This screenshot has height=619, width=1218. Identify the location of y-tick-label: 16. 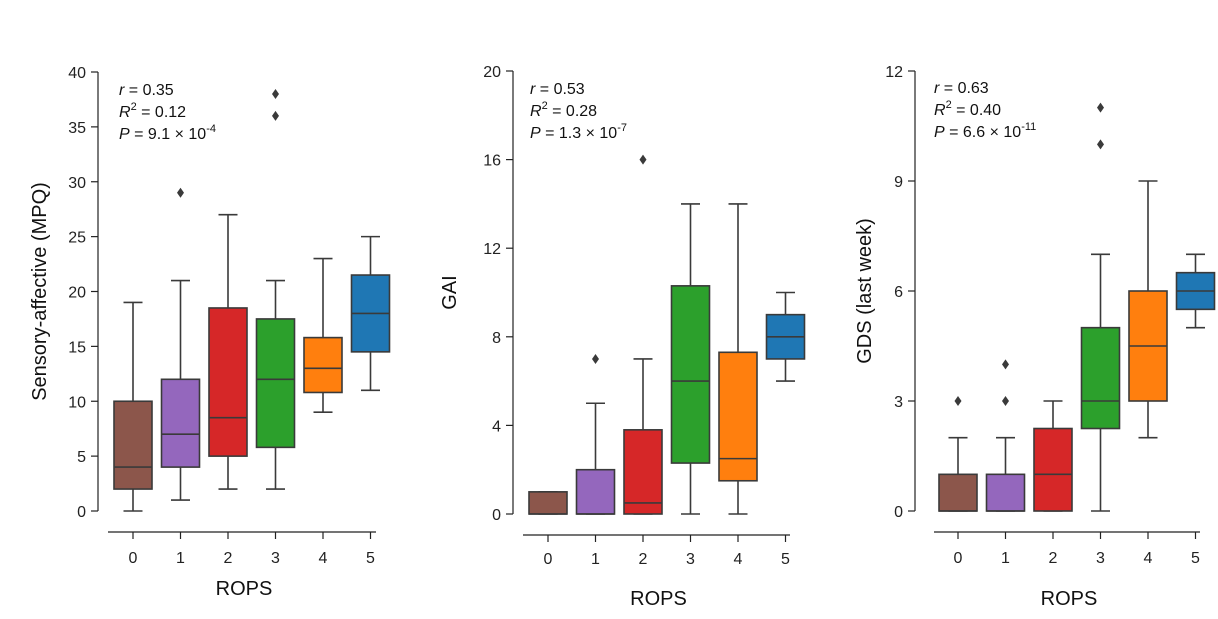
(492, 161).